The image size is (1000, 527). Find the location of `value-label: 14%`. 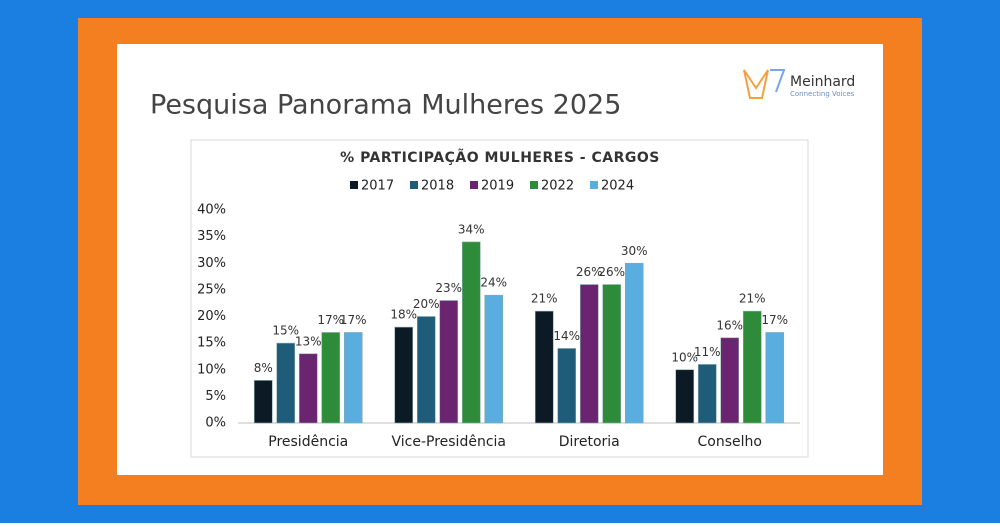

value-label: 14% is located at coordinates (566, 336).